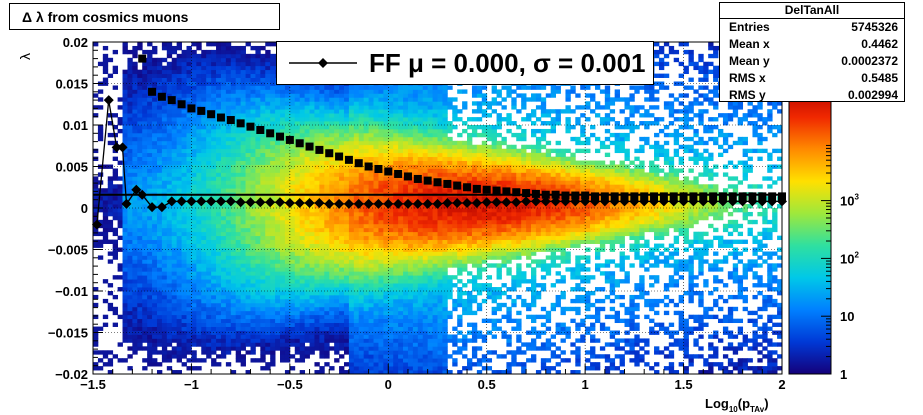 The width and height of the screenshot is (923, 415). I want to click on color-scale: 1 10 10² 10³, so click(823, 233).